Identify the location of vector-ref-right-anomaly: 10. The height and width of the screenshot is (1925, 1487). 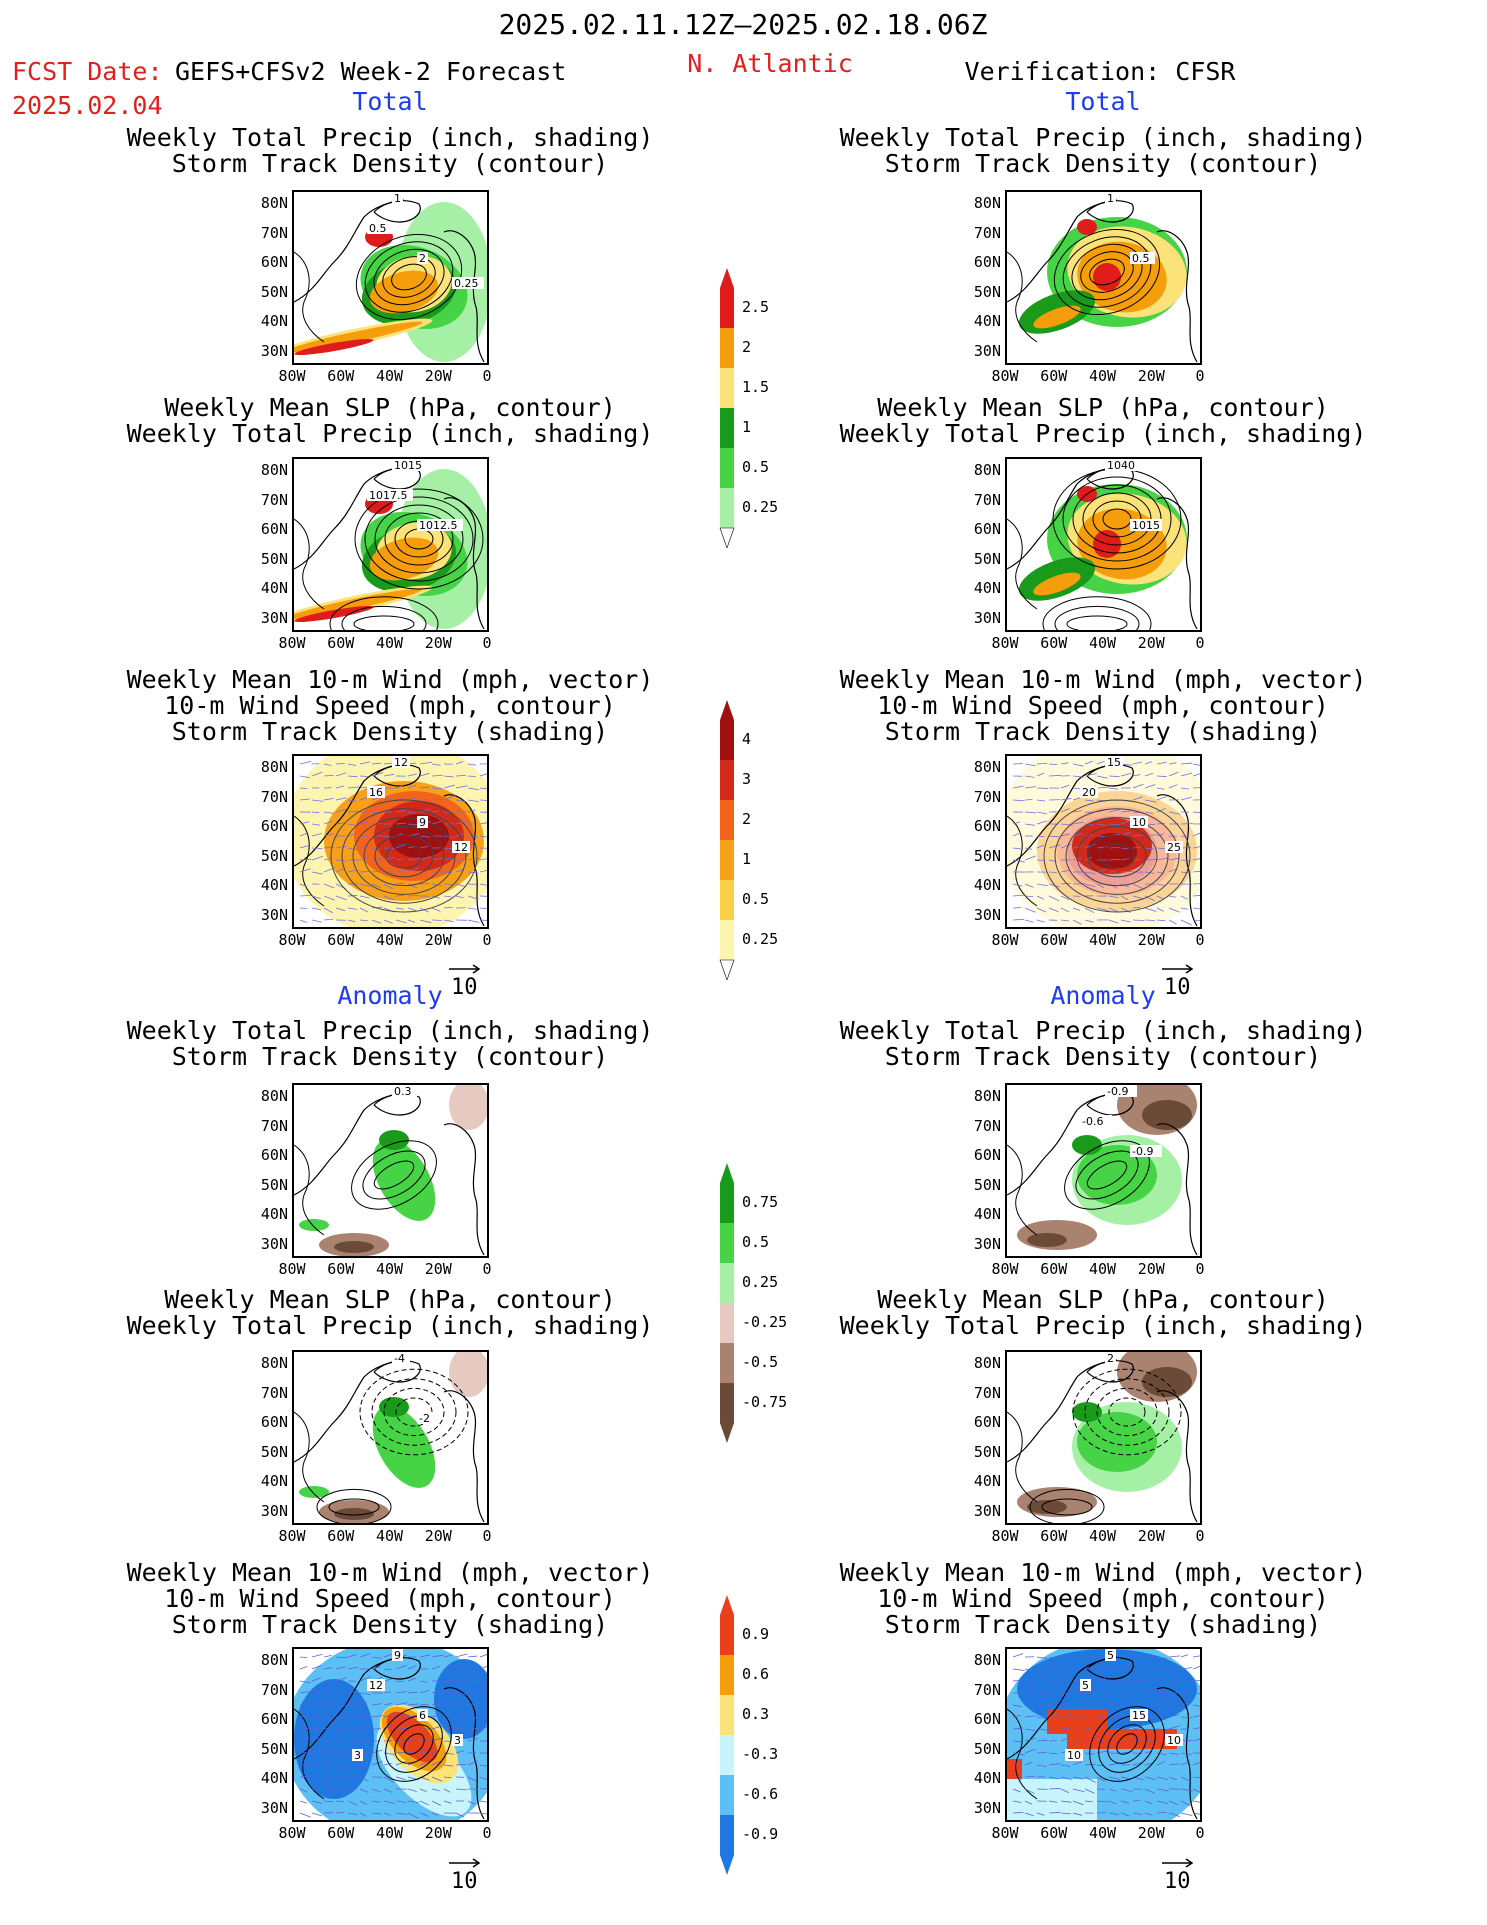
(1178, 1872).